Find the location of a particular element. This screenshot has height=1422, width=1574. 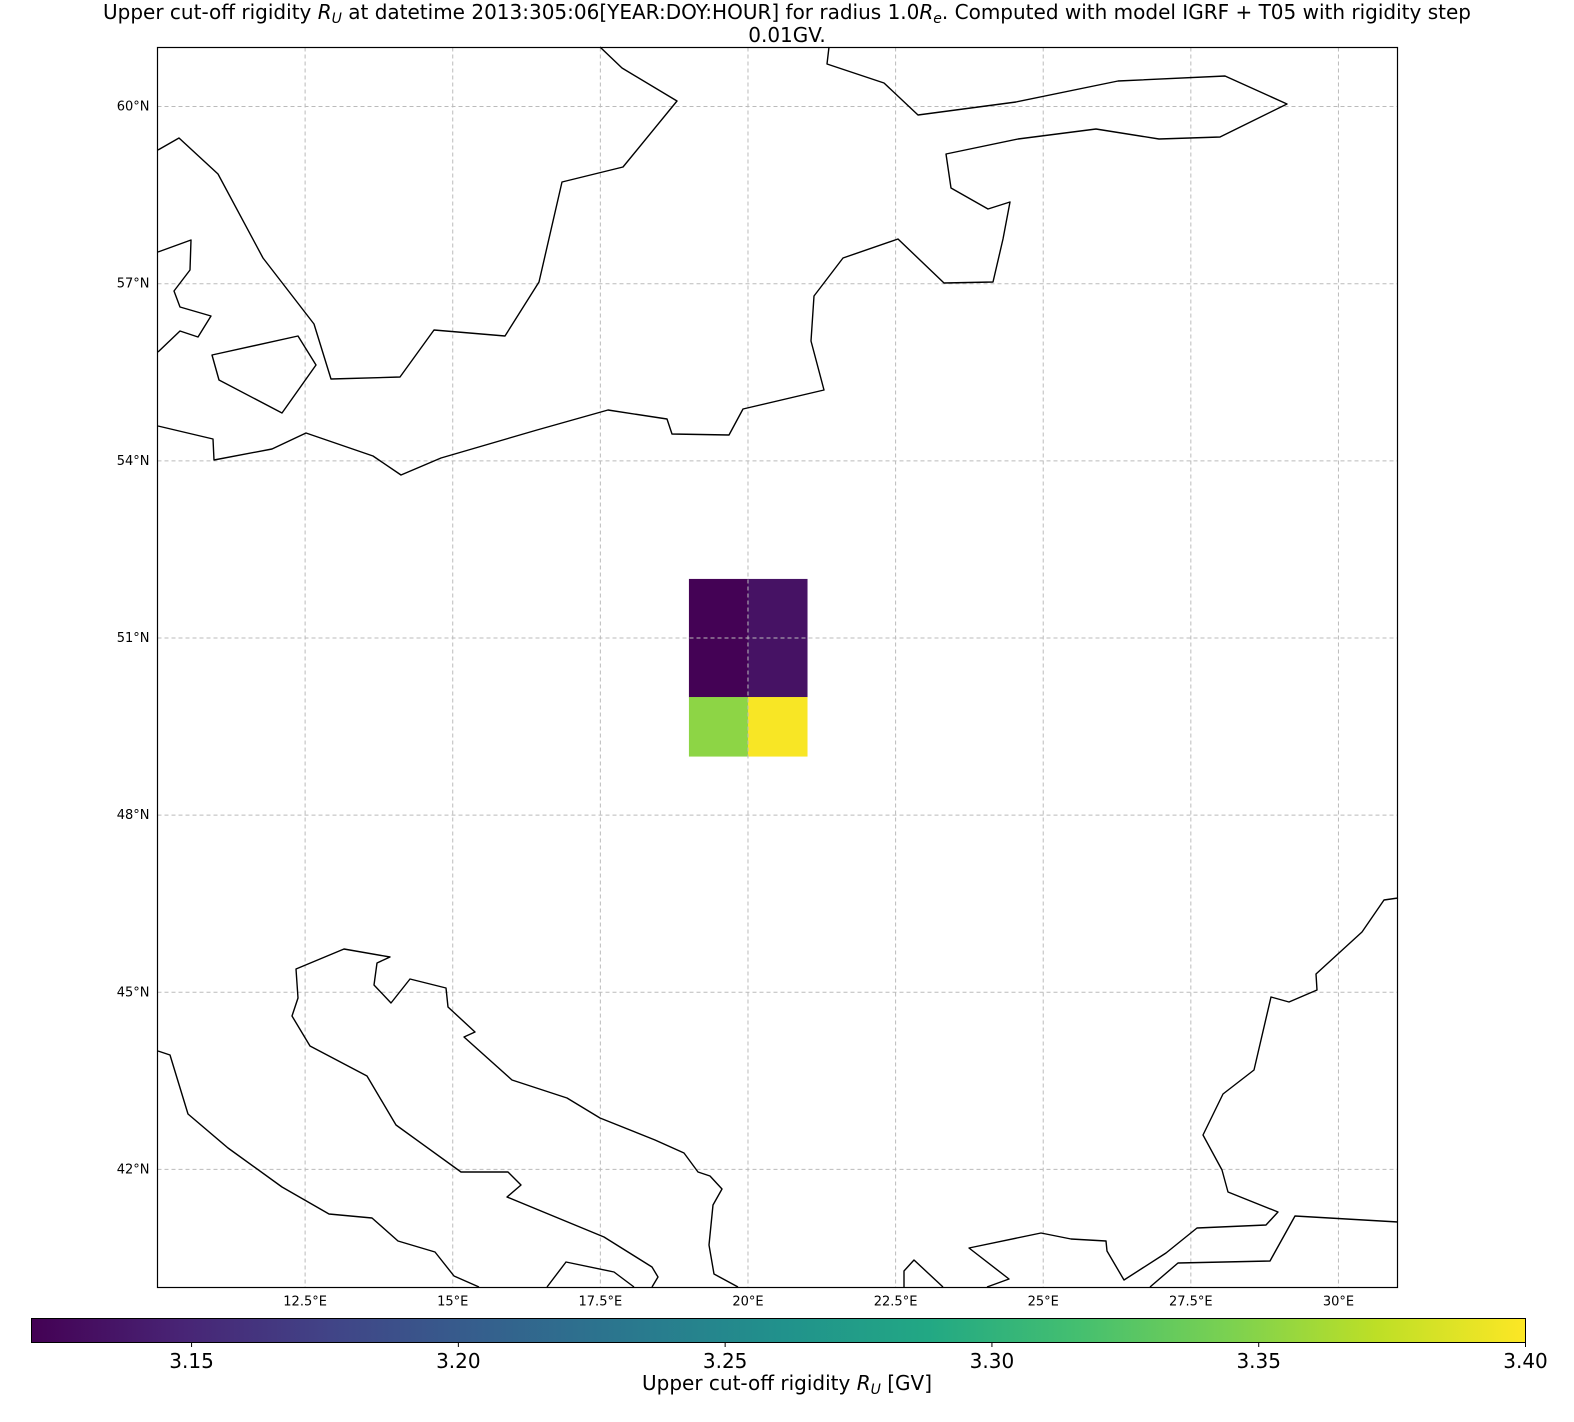

colorbar-tick-label: 3.15 is located at coordinates (191, 1361).